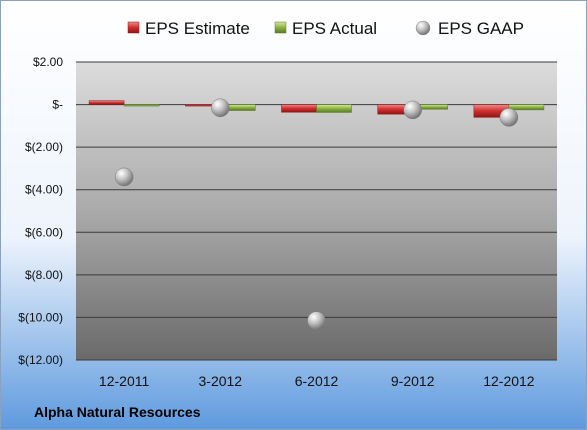 The height and width of the screenshot is (430, 587). I want to click on y-tick-label: $(10.00), so click(40, 317).